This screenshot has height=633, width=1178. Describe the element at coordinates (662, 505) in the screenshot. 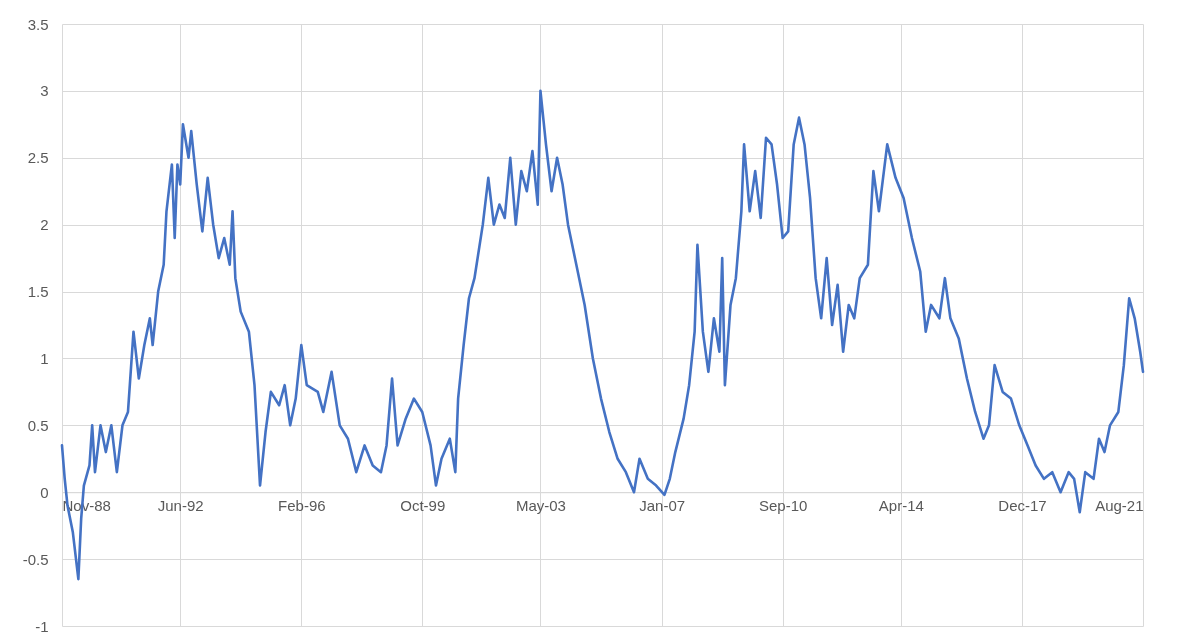

I see `x-tick-label: Jan-07` at that location.